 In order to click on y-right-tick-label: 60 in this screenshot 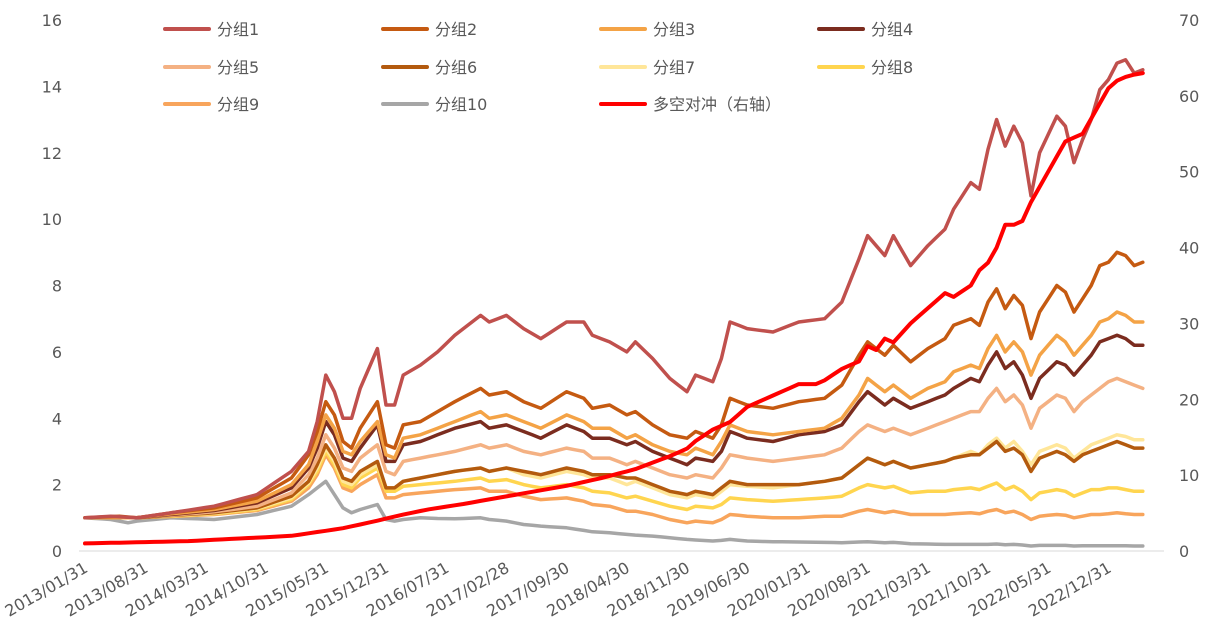, I will do `click(1189, 96)`.